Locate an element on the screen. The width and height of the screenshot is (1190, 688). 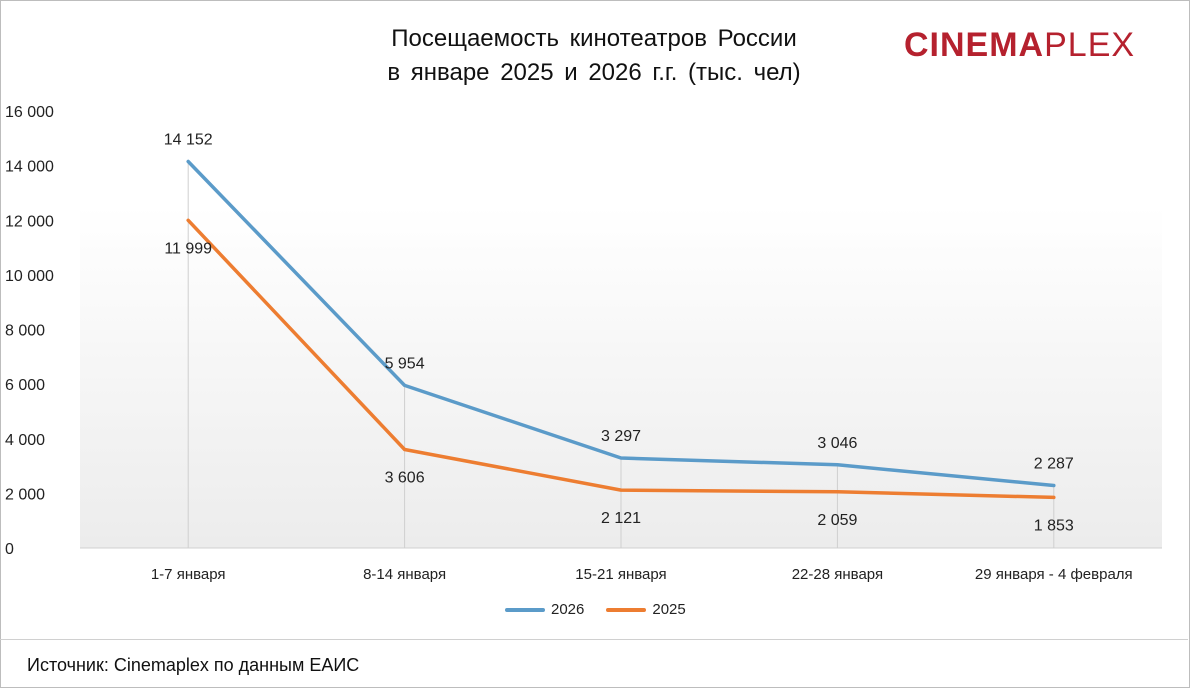
legend-label-2026: 2026 is located at coordinates (568, 609).